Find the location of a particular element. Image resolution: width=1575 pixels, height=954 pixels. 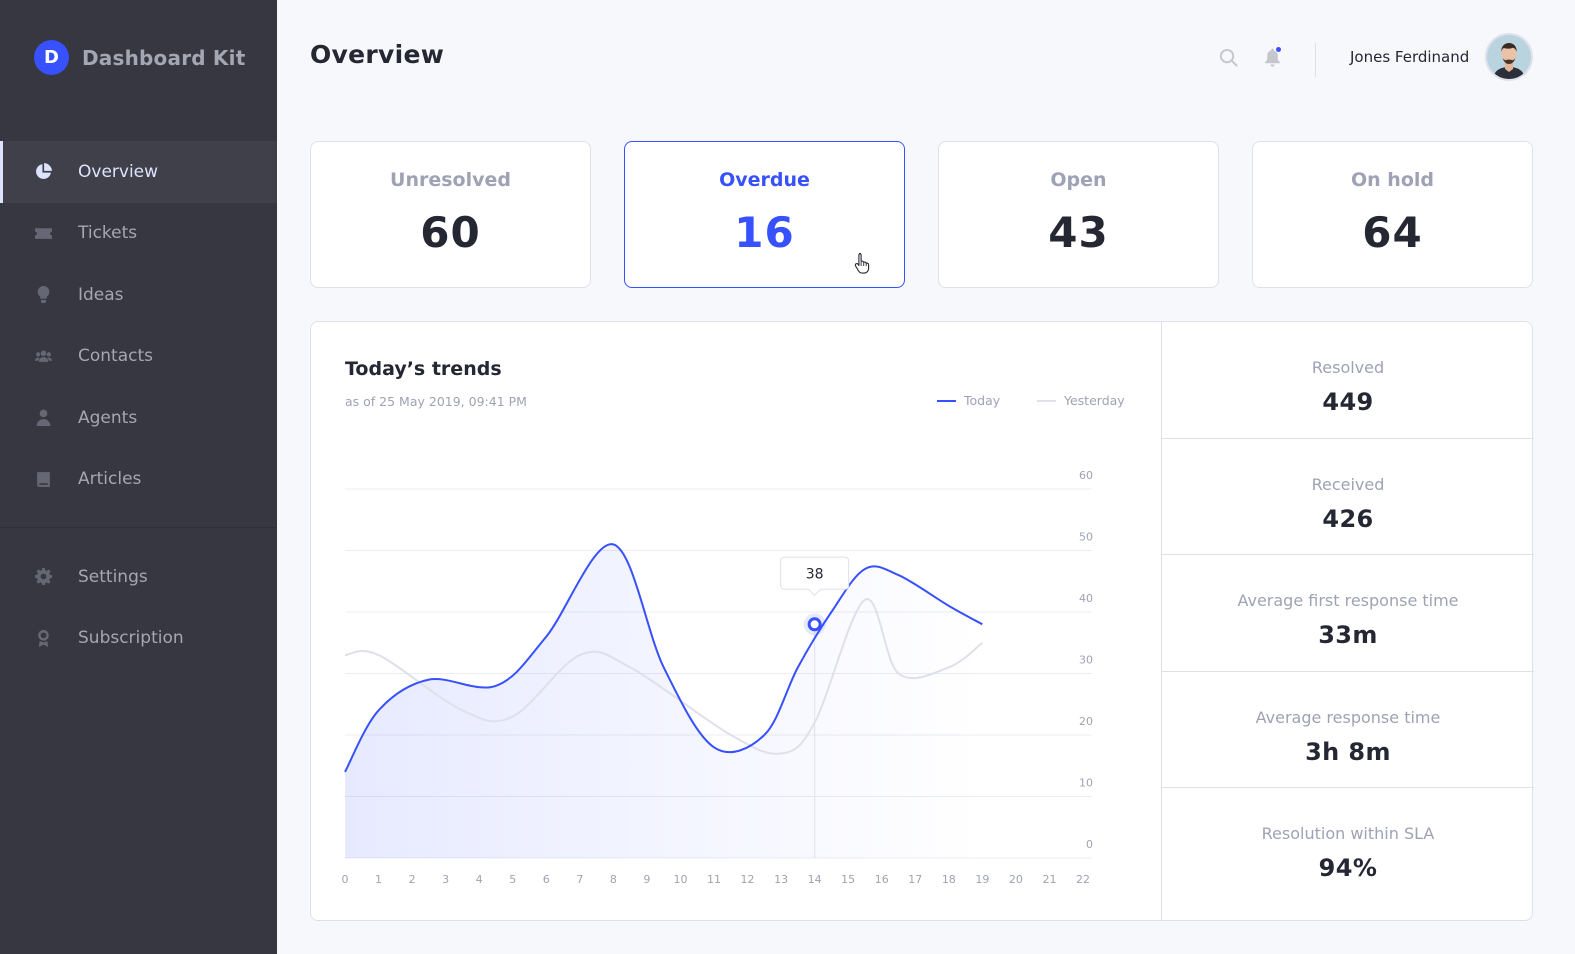

stat-label: Average first response time is located at coordinates (1348, 600).